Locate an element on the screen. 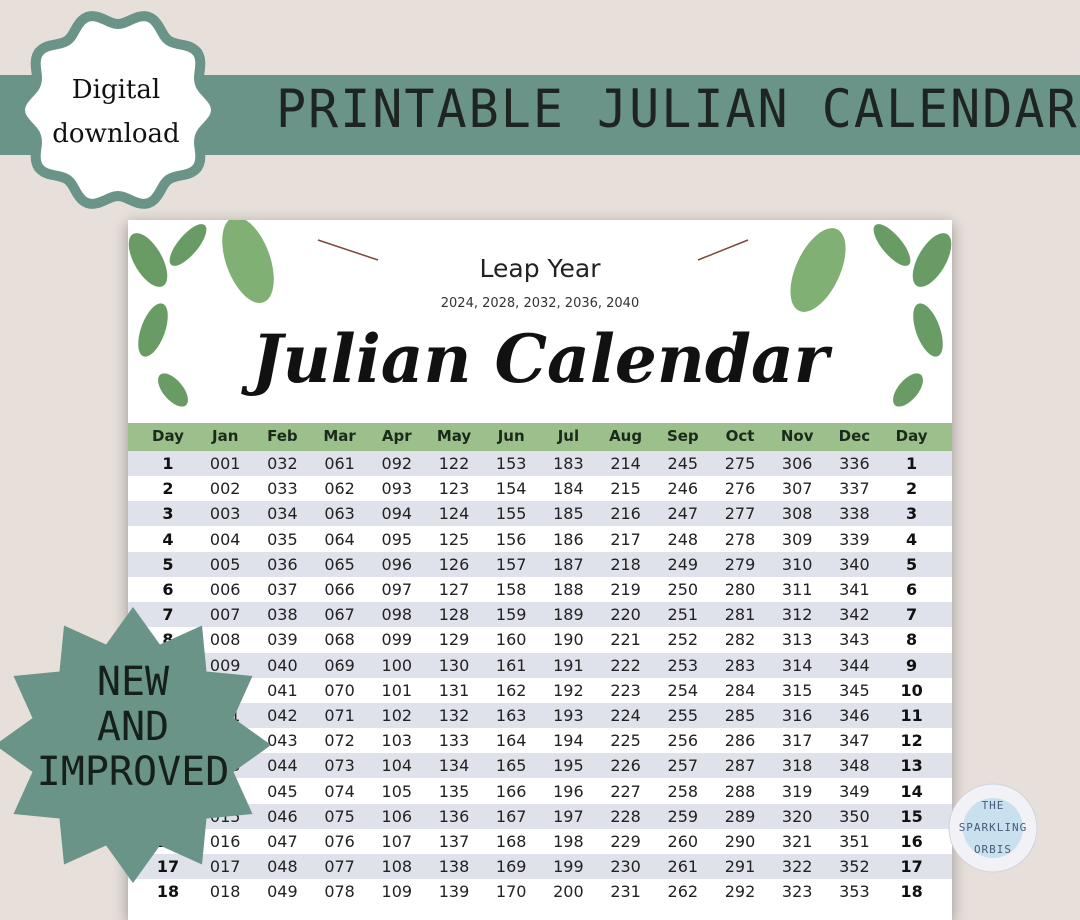 The height and width of the screenshot is (920, 1080). julian-day-cell: 341 is located at coordinates (854, 589).